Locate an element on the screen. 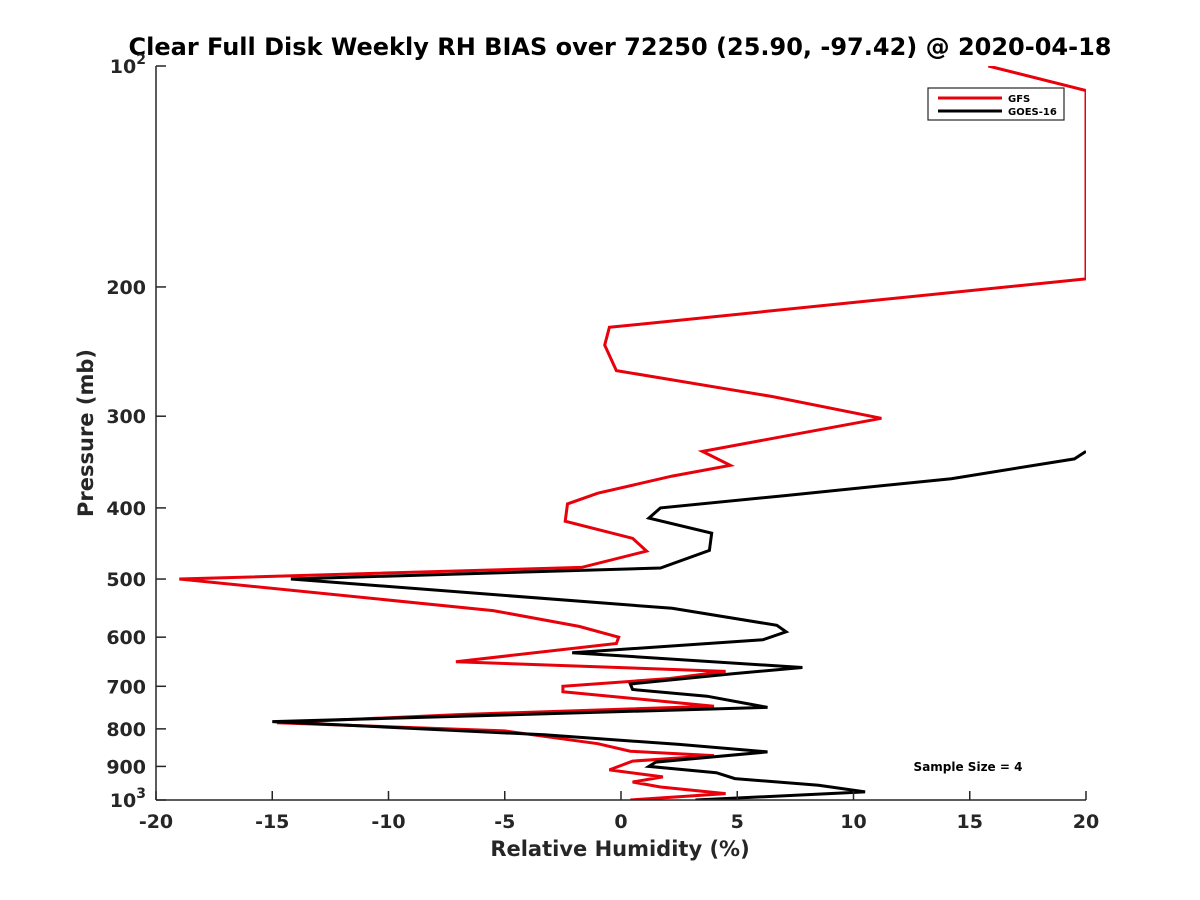  y-tick-label: 600 is located at coordinates (126, 638).